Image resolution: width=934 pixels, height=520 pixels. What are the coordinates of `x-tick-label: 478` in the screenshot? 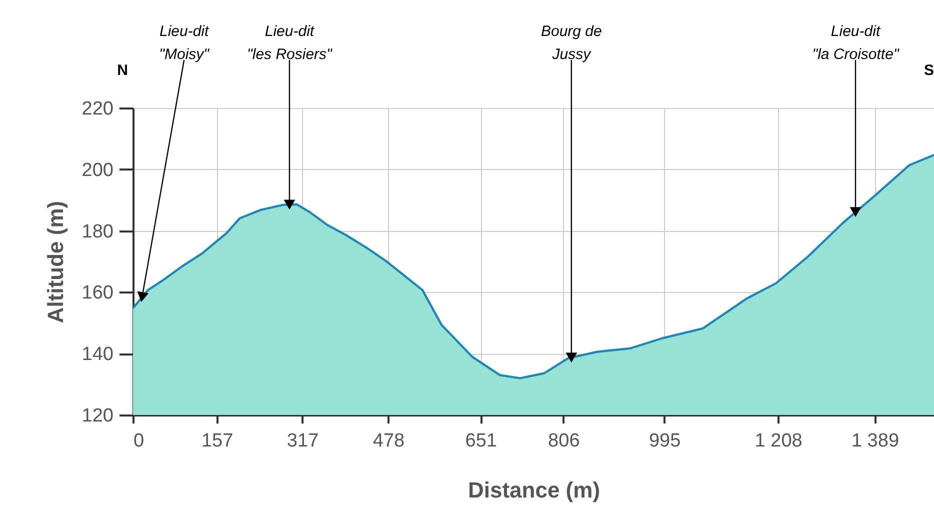 It's located at (388, 441).